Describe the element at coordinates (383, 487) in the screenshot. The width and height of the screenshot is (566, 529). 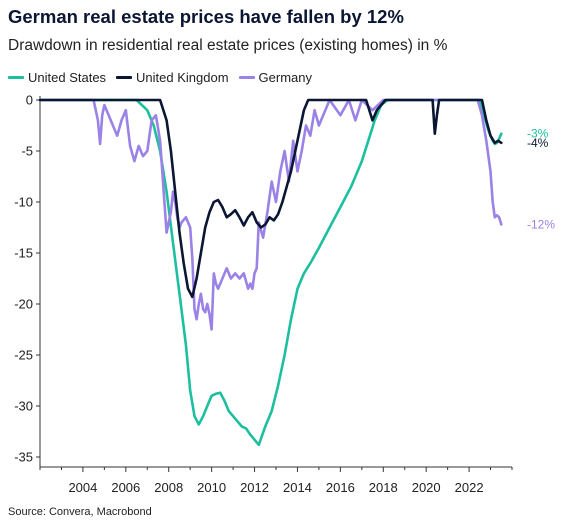
I see `x-tick-label: 2018` at that location.